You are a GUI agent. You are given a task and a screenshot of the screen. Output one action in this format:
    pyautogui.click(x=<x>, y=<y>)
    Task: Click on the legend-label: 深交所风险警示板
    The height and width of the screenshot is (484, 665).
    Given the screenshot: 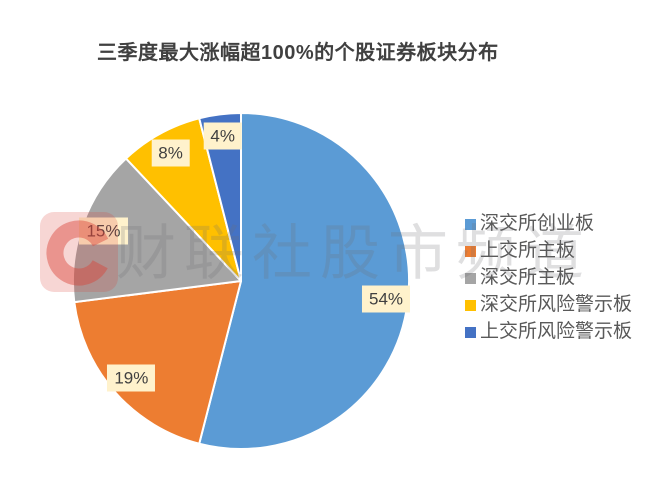 What is the action you would take?
    pyautogui.click(x=556, y=304)
    